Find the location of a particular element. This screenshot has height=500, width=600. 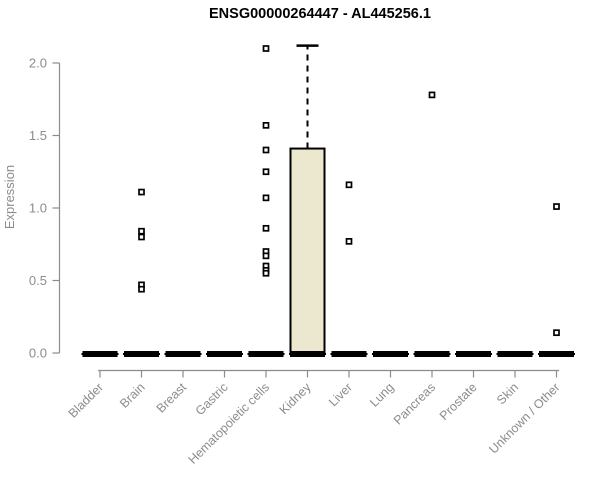

x-tick-label: Brain is located at coordinates (132, 395).